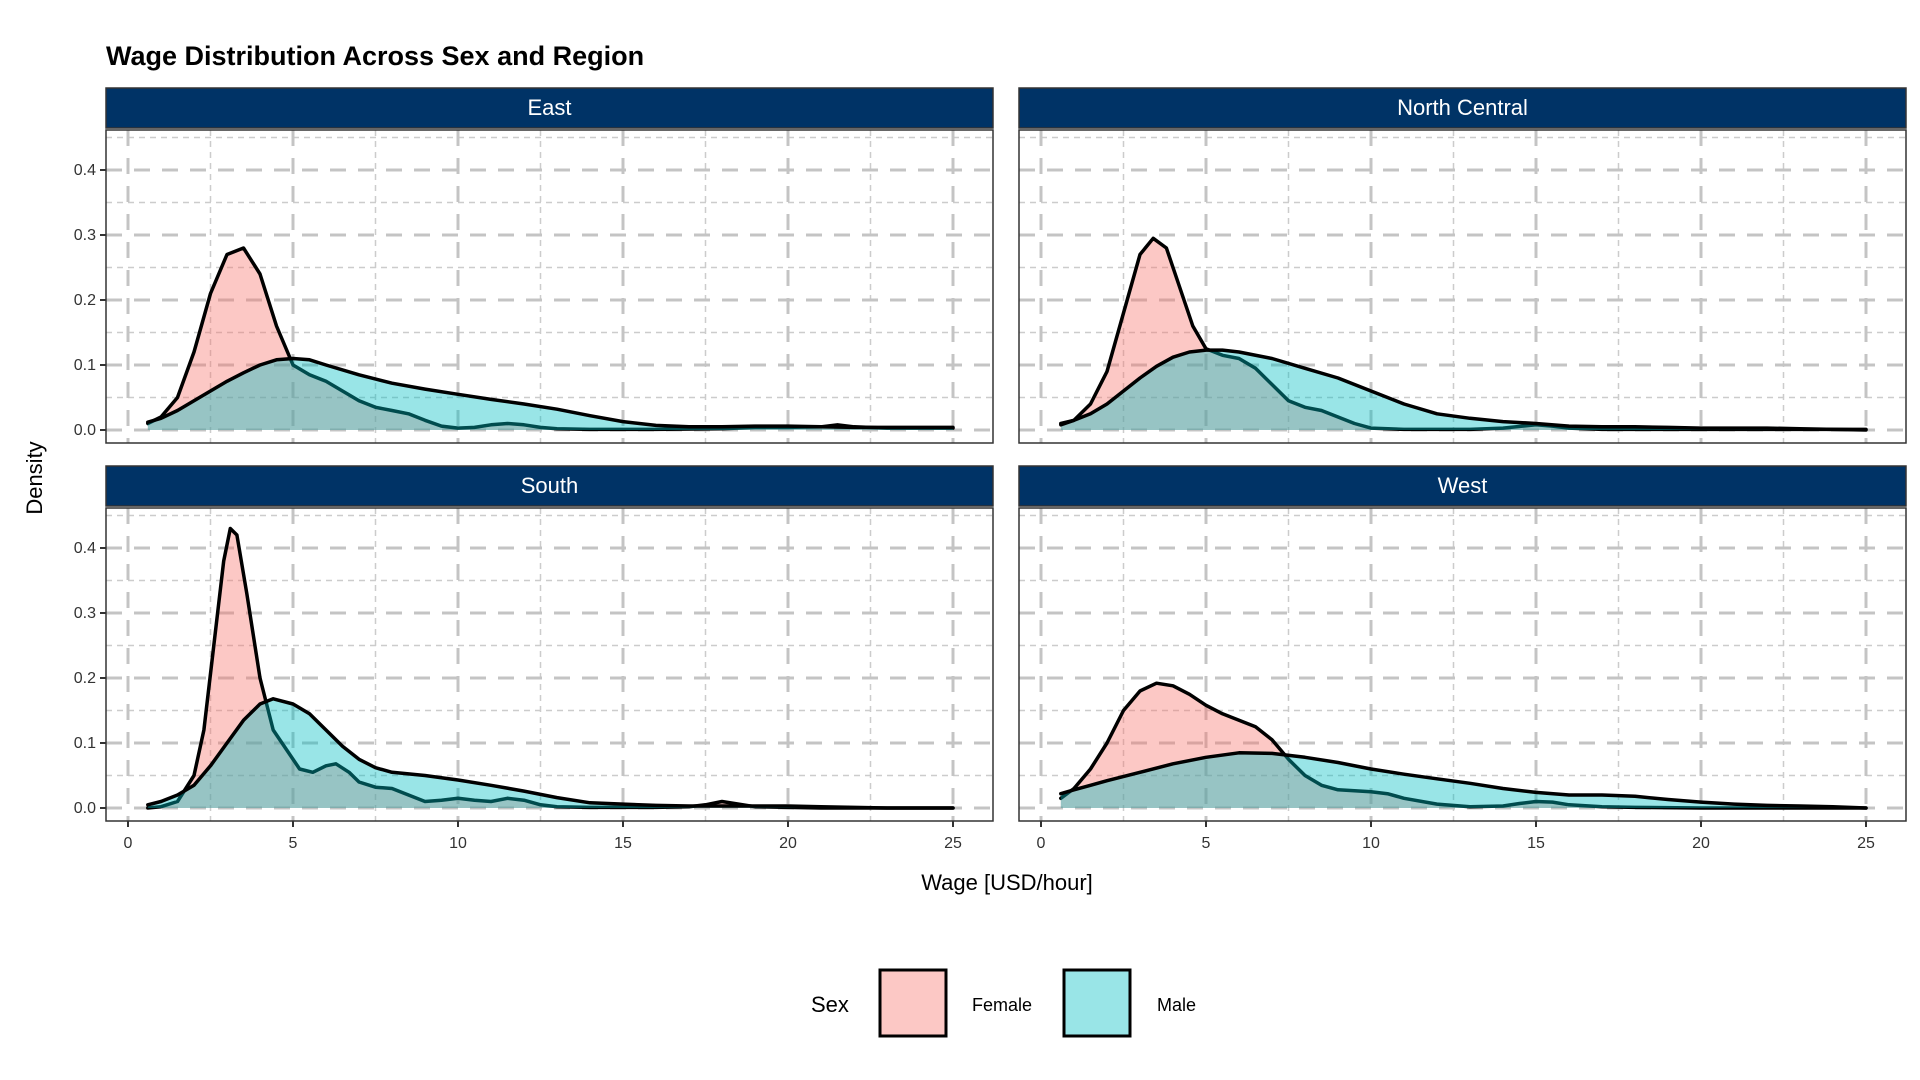  I want to click on facet-strip-label: South, so click(550, 485).